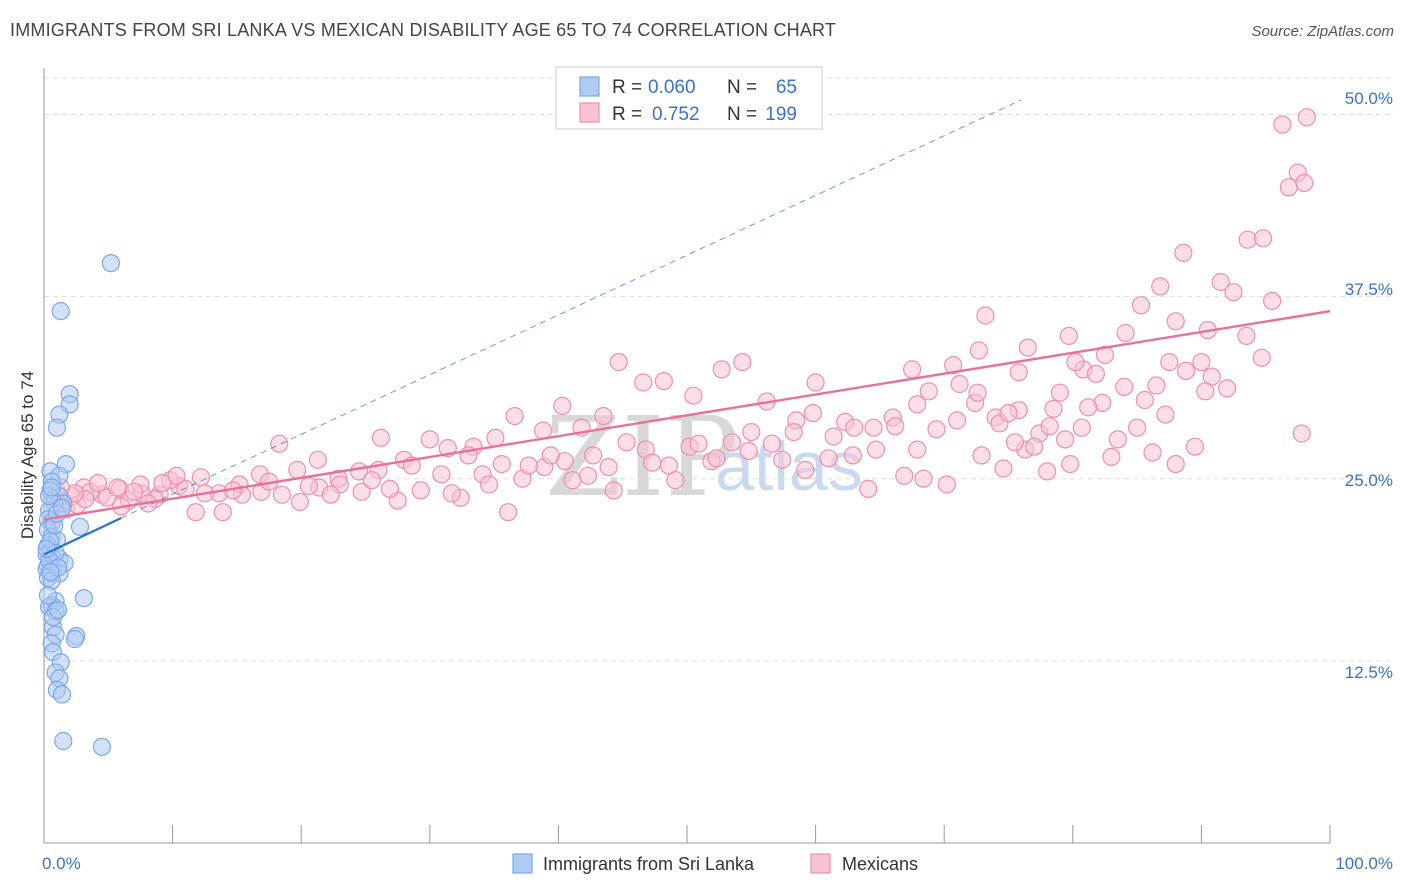 Image resolution: width=1406 pixels, height=892 pixels. I want to click on y-tick-label: 50.0%, so click(1369, 98).